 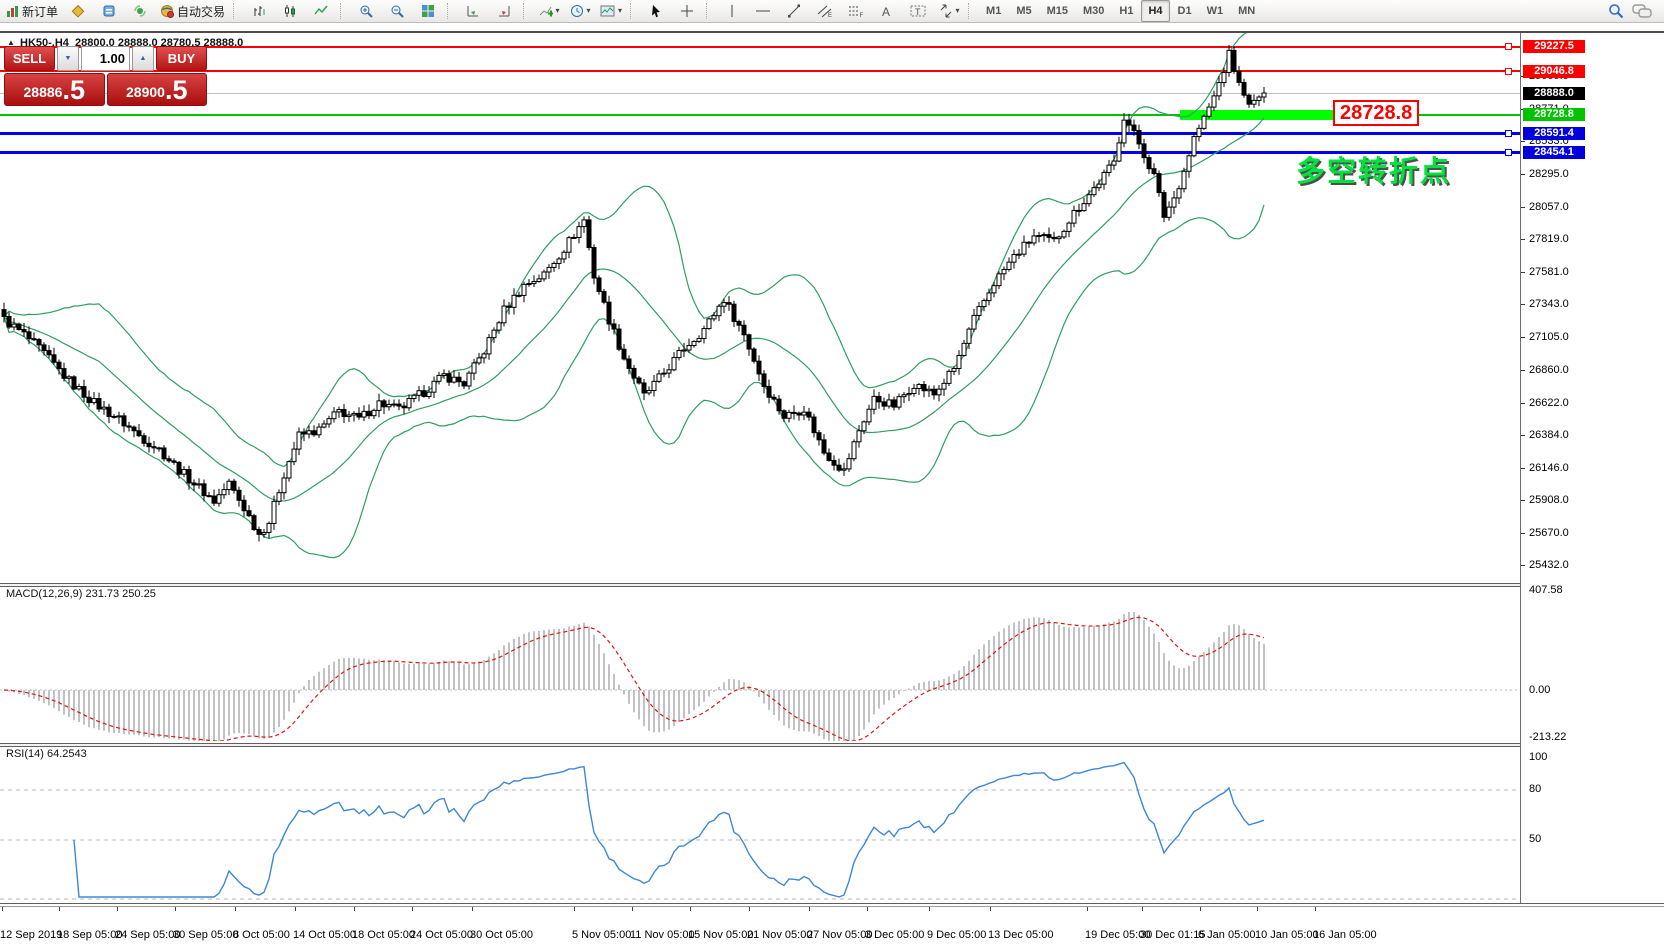 What do you see at coordinates (1549, 174) in the screenshot?
I see `price-tick: 28295.0` at bounding box center [1549, 174].